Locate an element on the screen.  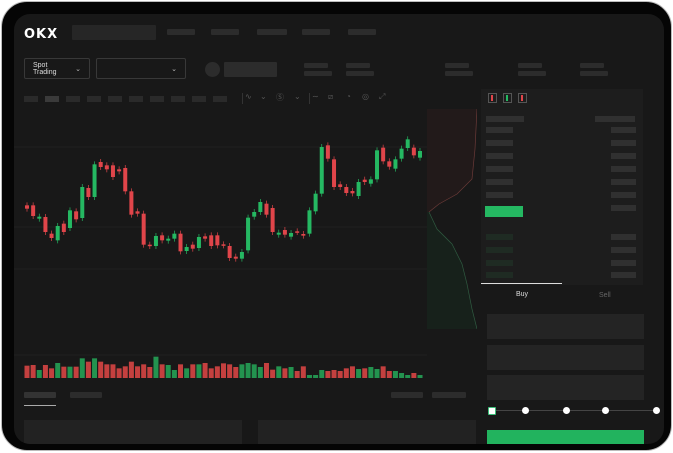
search-bar is located at coordinates (114, 32).